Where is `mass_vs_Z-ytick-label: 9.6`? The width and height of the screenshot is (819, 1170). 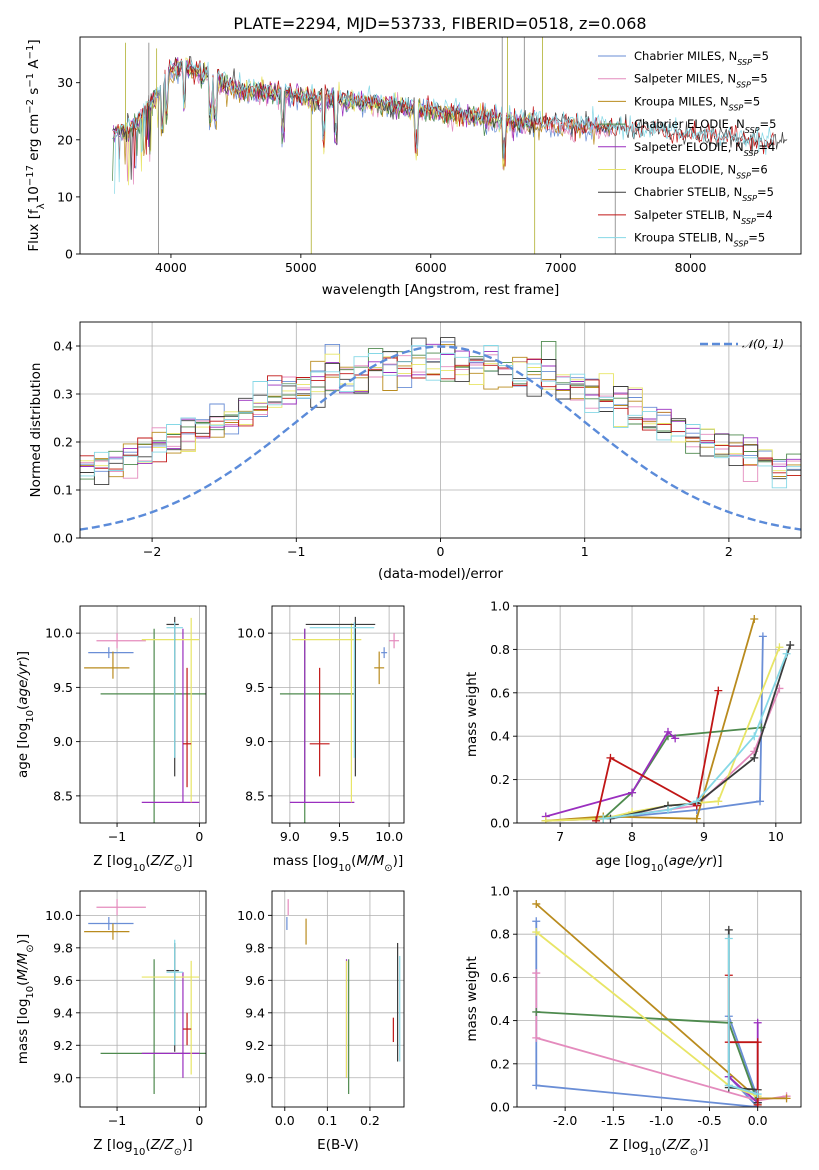
mass_vs_Z-ytick-label: 9.6 is located at coordinates (63, 980).